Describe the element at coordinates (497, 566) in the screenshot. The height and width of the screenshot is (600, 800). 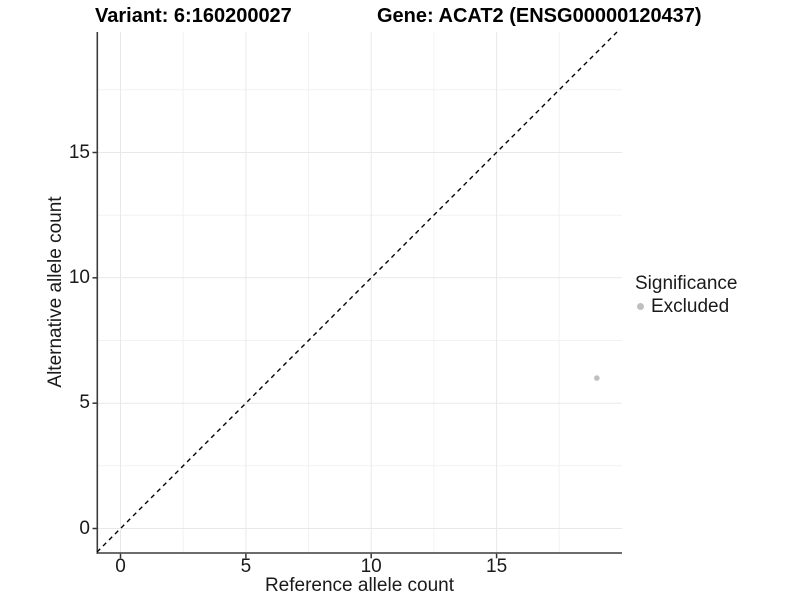
I see `x-tick-label-15: 15` at that location.